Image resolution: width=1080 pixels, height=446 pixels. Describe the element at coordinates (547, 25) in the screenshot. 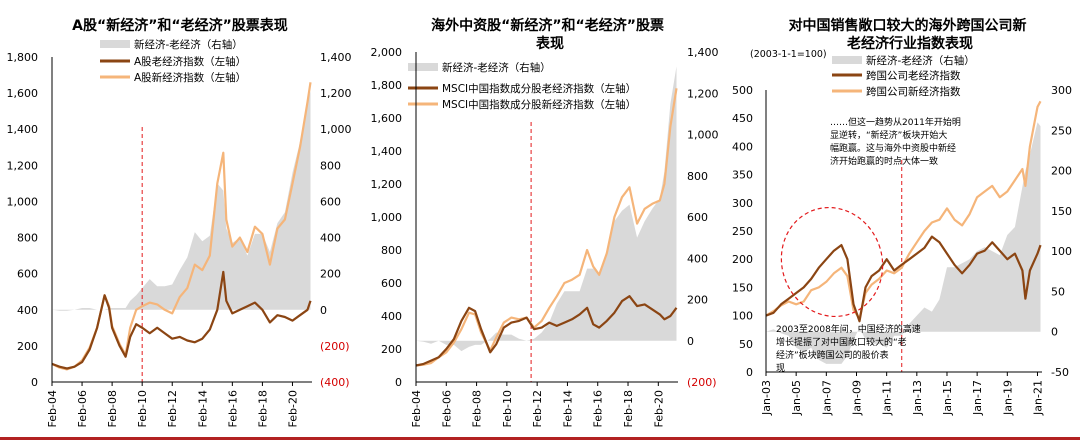

I see `chart-title-line1: 海外中资股“新经济”和“老经济”股票` at that location.